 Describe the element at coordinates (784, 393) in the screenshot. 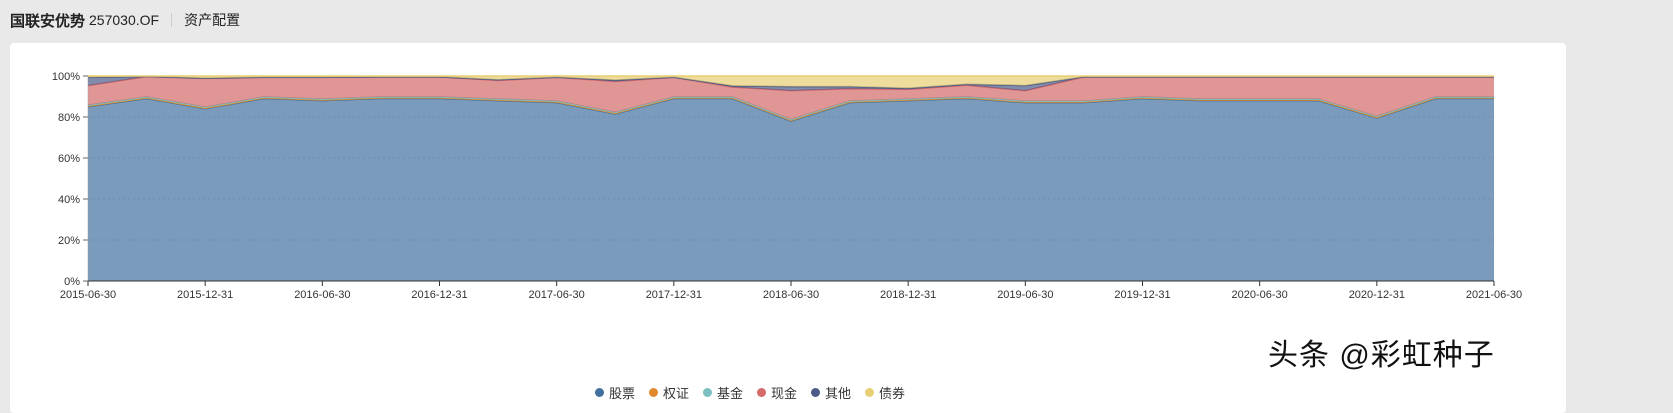

I see `legend-label: 现金` at that location.